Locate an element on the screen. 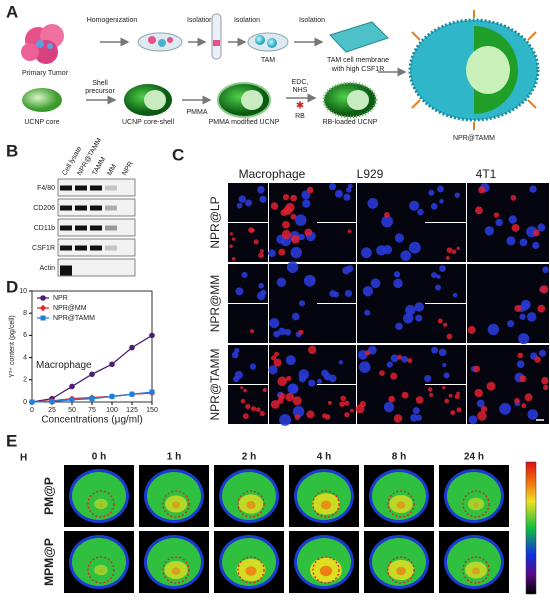 Image resolution: width=550 pixels, height=605 pixels. row-label: NPR@LP is located at coordinates (215, 222).